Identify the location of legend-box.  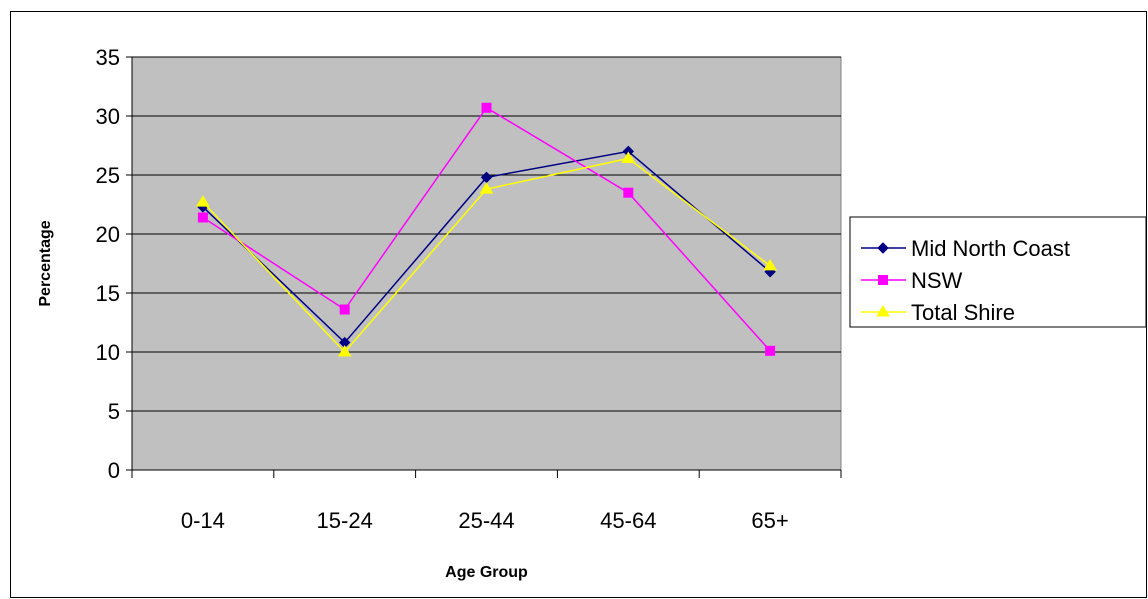
(998, 272).